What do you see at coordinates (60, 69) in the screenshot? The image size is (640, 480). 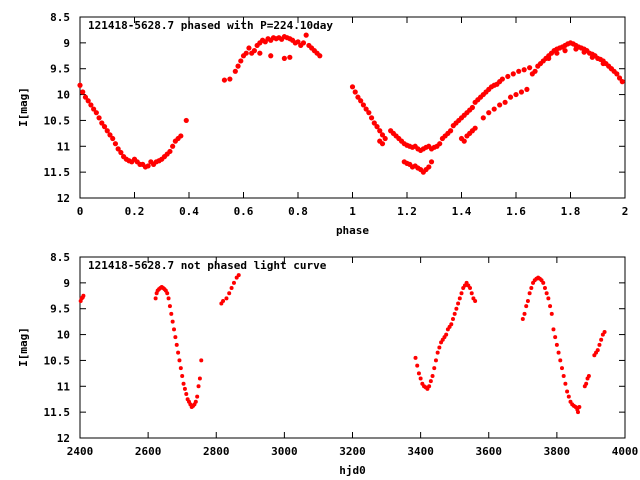 I see `y-tick-label: 9.5` at bounding box center [60, 69].